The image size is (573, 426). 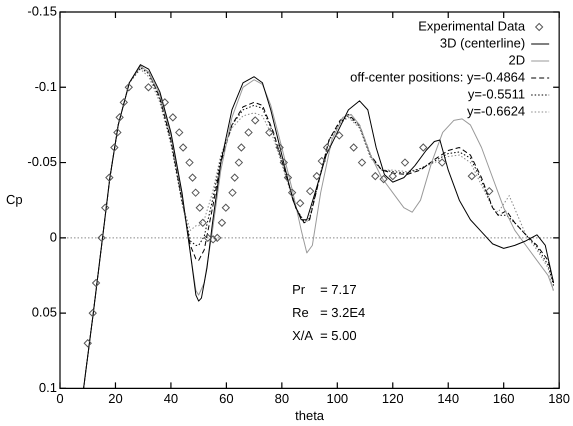 What do you see at coordinates (14, 199) in the screenshot?
I see `y-axis-title: Cp` at bounding box center [14, 199].